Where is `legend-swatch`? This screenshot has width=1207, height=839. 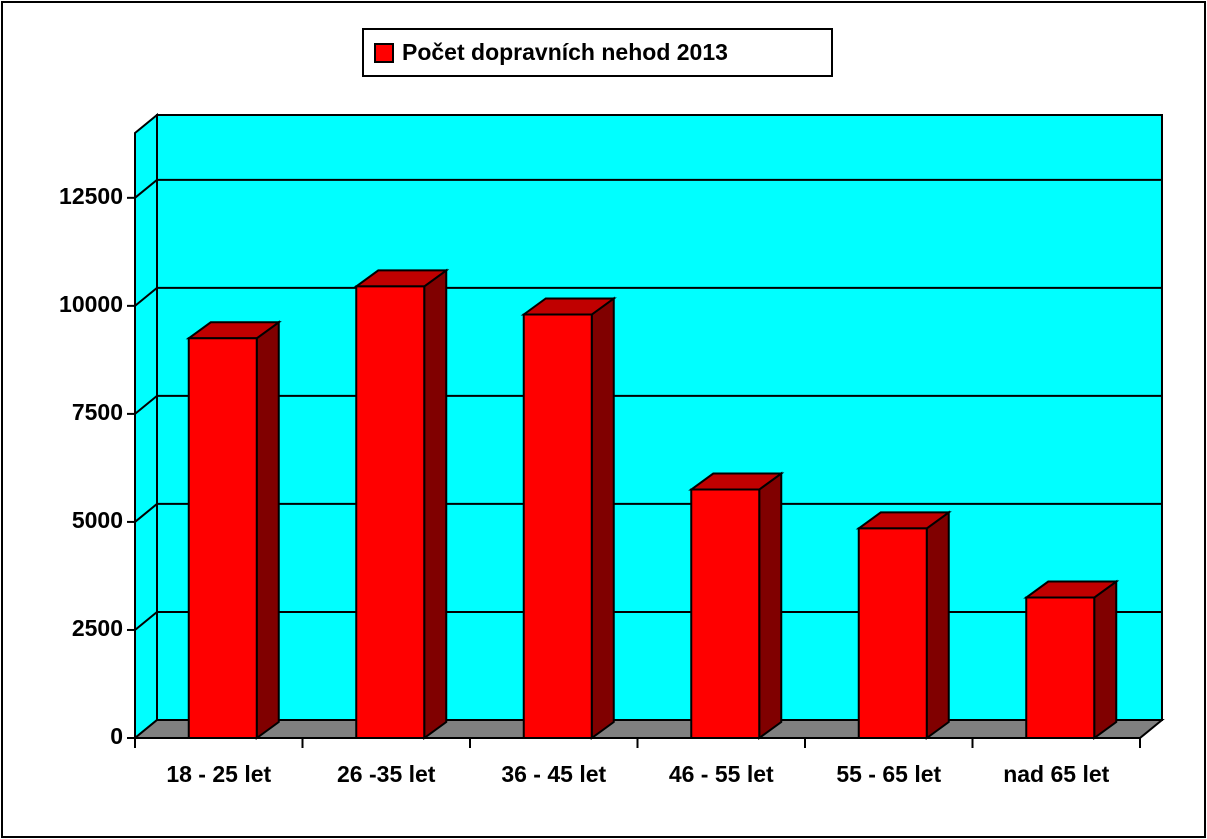
legend-swatch is located at coordinates (384, 53).